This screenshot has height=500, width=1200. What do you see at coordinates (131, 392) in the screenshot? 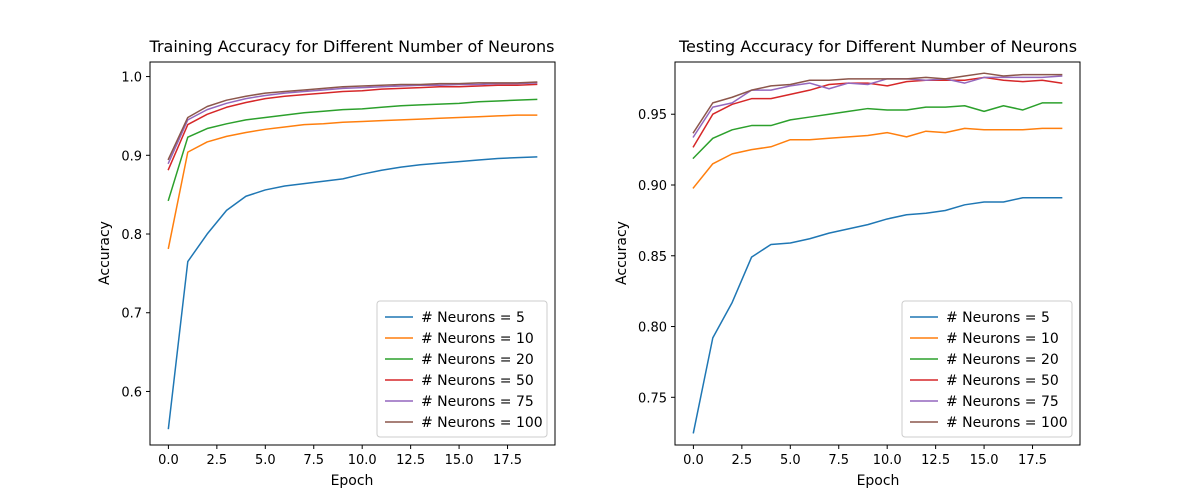
I see `y-tick-label: 0.6` at bounding box center [131, 392].